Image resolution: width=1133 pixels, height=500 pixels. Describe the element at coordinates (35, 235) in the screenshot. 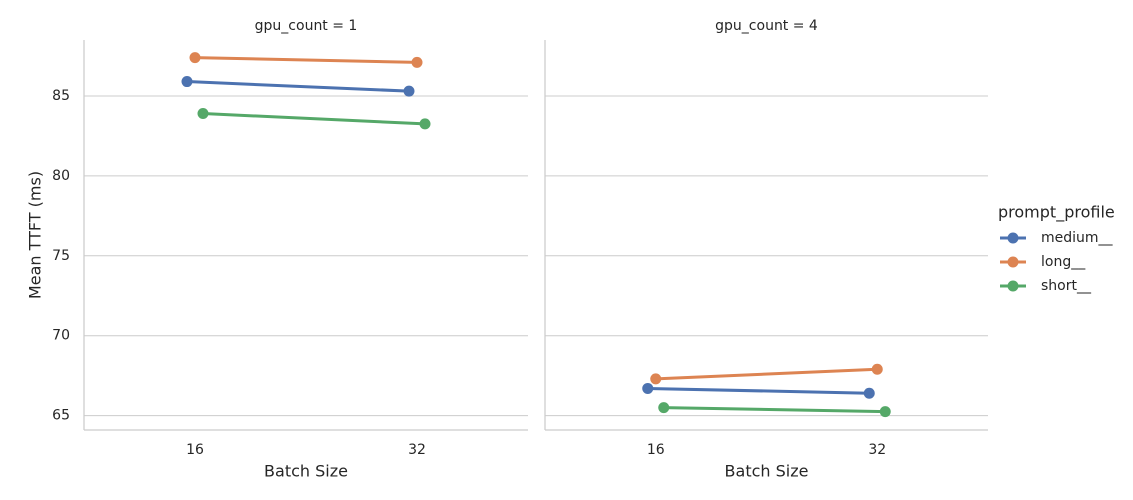

I see `y-axis-label: Mean TTFT (ms)` at that location.